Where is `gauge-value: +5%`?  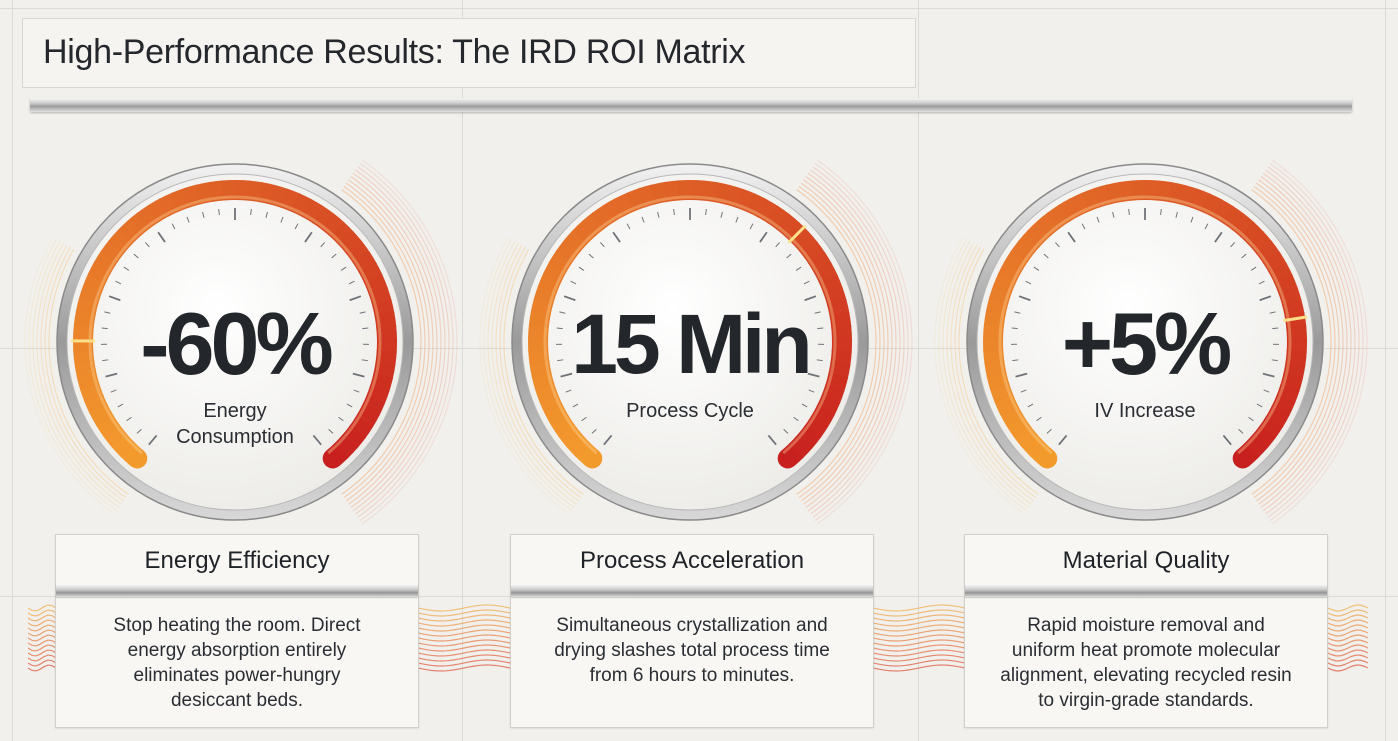
gauge-value: +5% is located at coordinates (1147, 343).